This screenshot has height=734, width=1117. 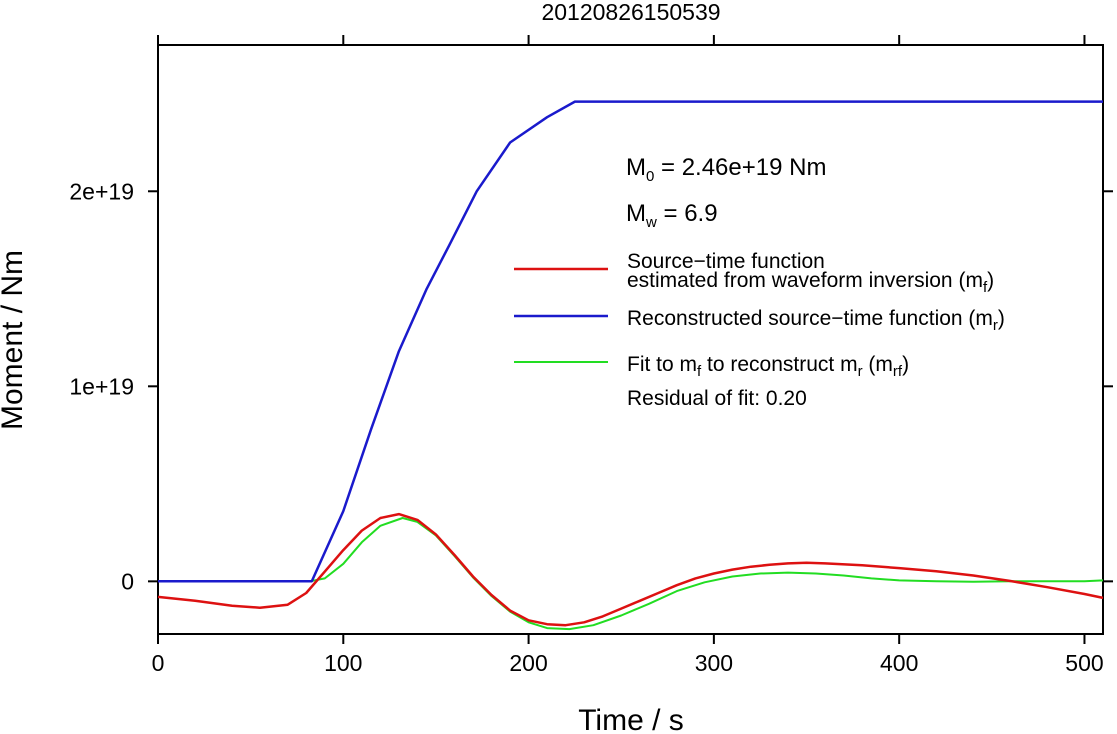 I want to click on series-line-green, so click(x=631, y=574).